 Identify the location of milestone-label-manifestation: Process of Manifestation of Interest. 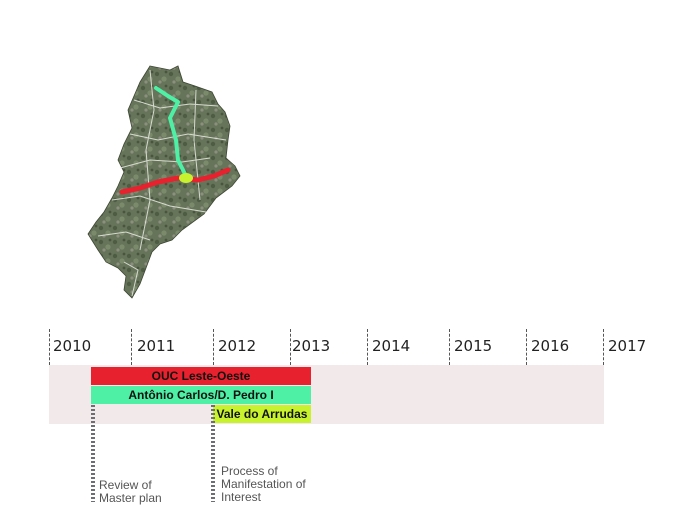
(276, 484).